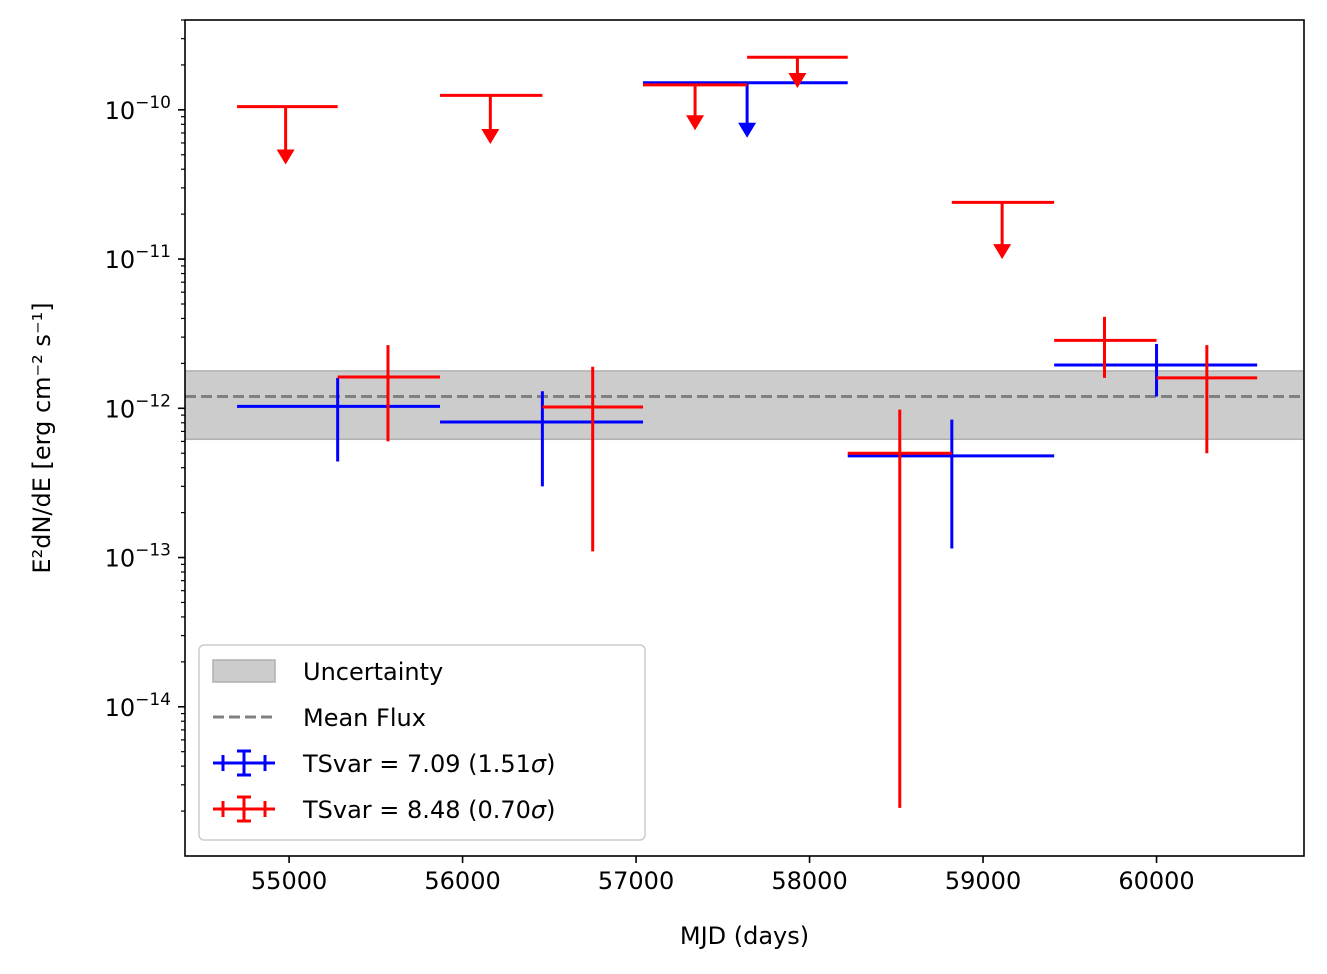 The width and height of the screenshot is (1327, 974). I want to click on y-tick-exponent: −11, so click(153, 252).